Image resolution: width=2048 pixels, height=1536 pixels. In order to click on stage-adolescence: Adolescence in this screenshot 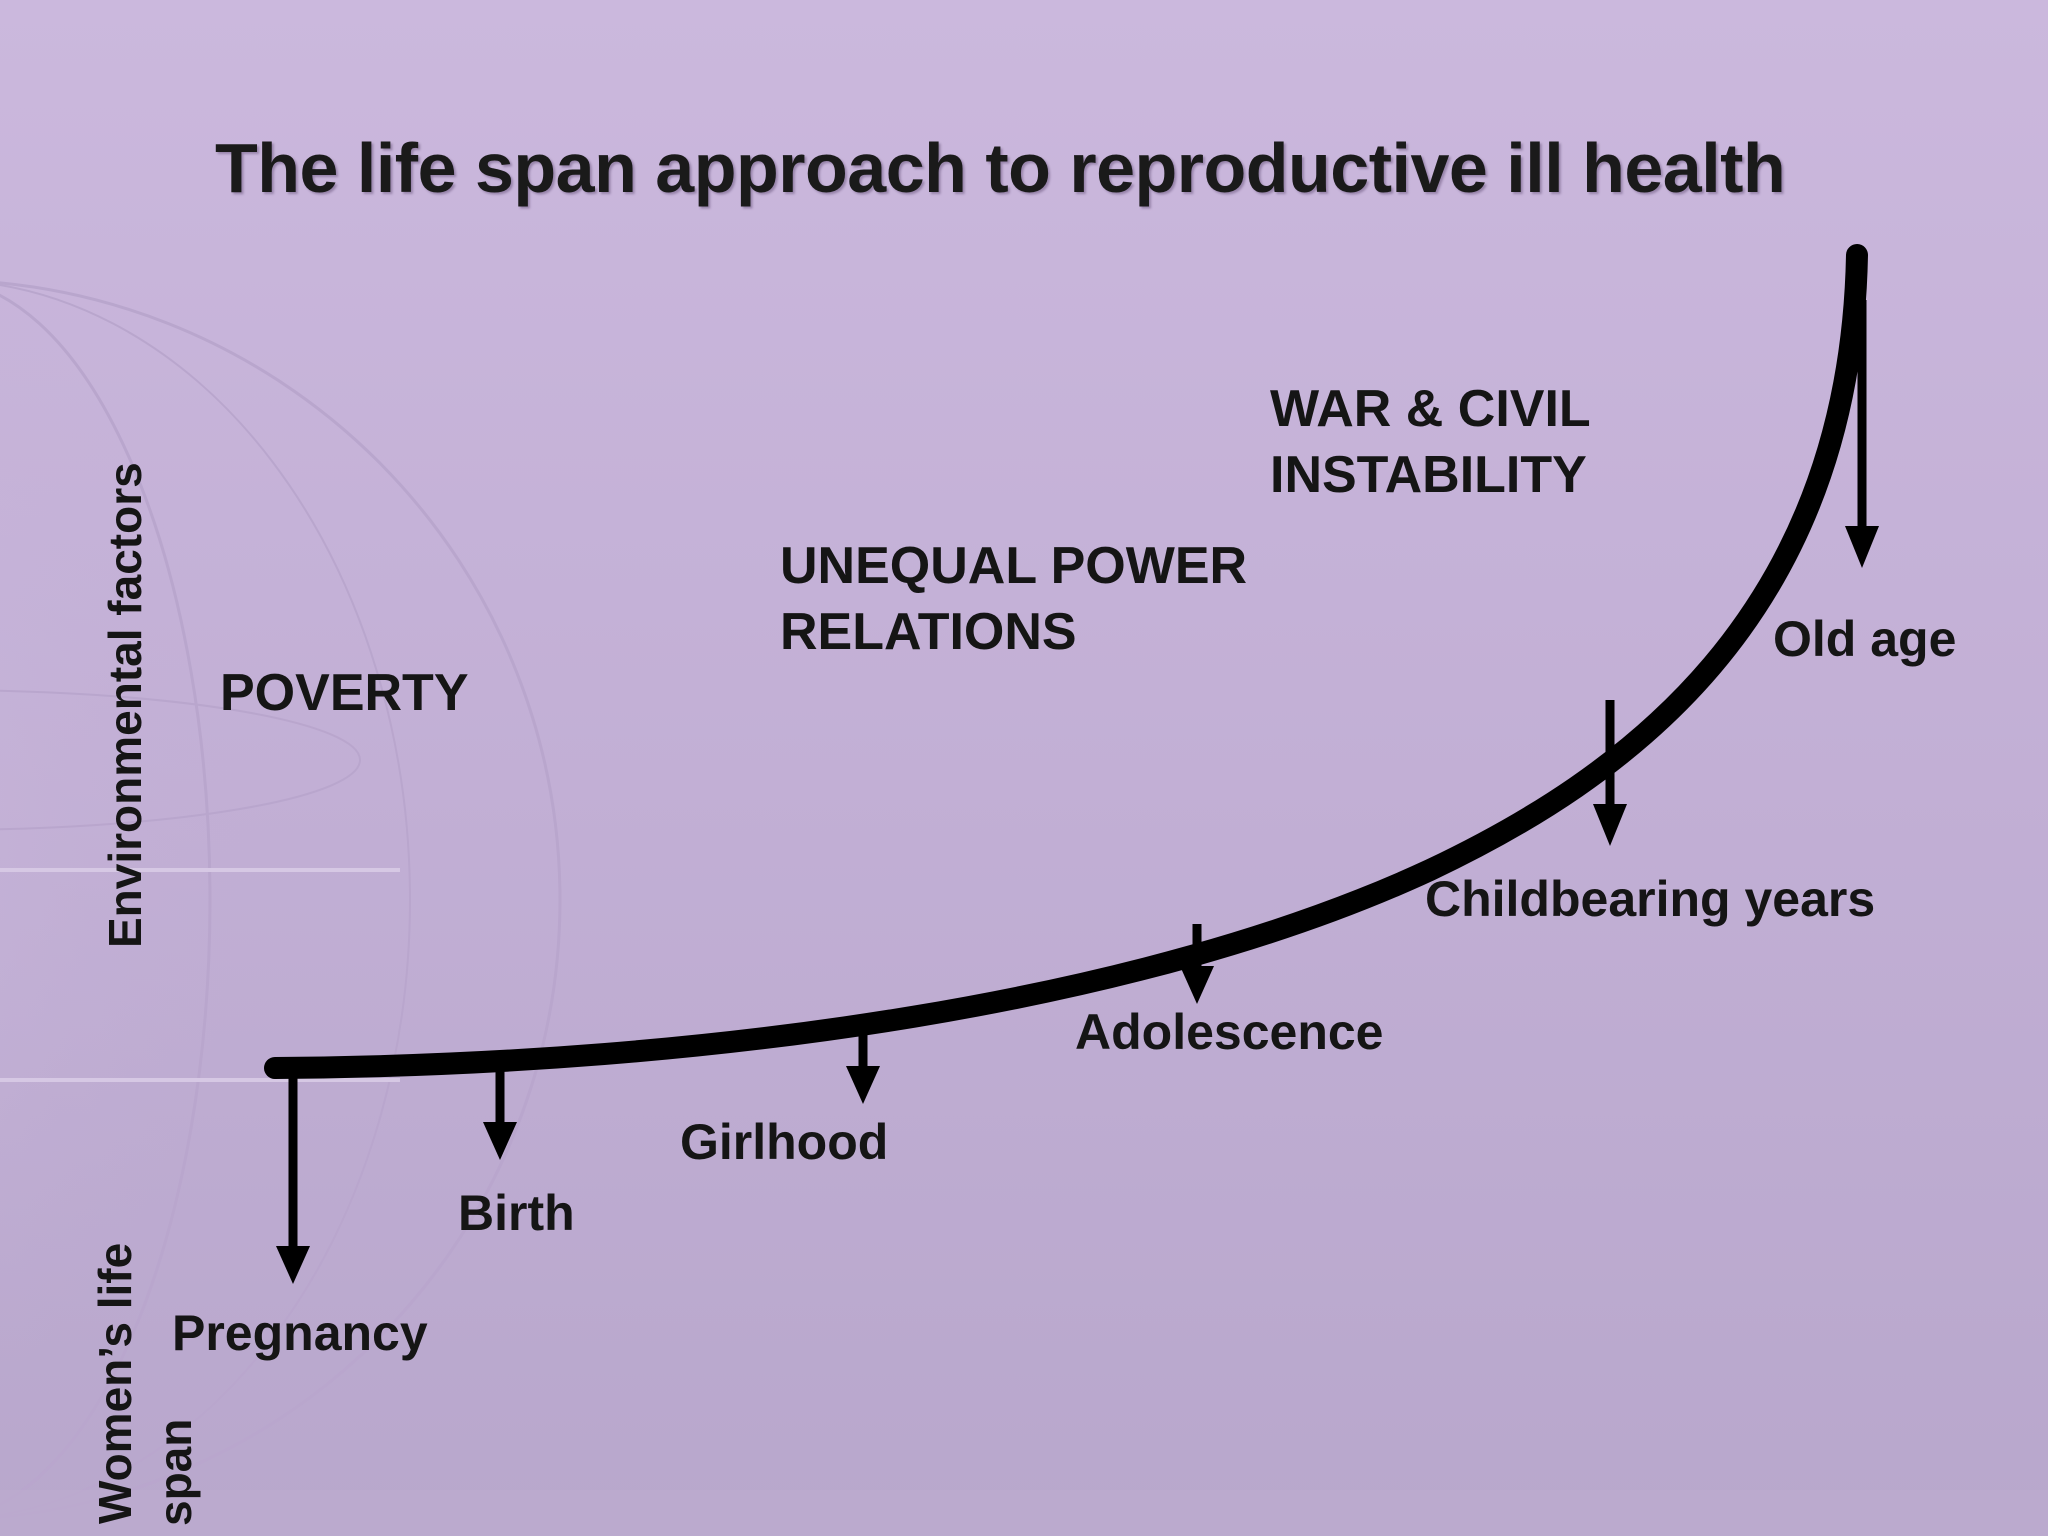, I will do `click(1229, 1032)`.